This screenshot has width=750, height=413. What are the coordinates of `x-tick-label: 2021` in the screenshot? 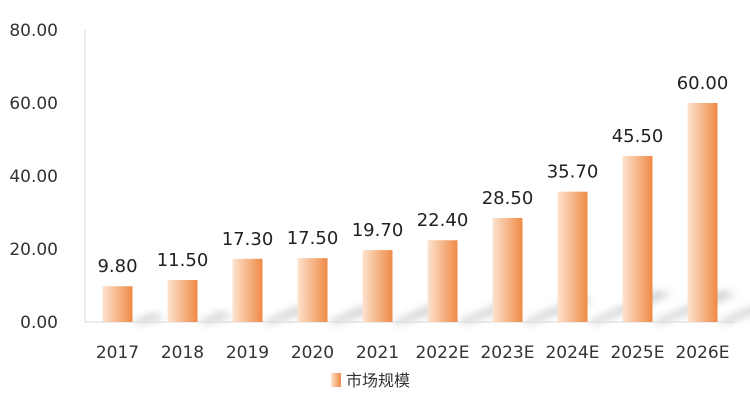 It's located at (377, 353).